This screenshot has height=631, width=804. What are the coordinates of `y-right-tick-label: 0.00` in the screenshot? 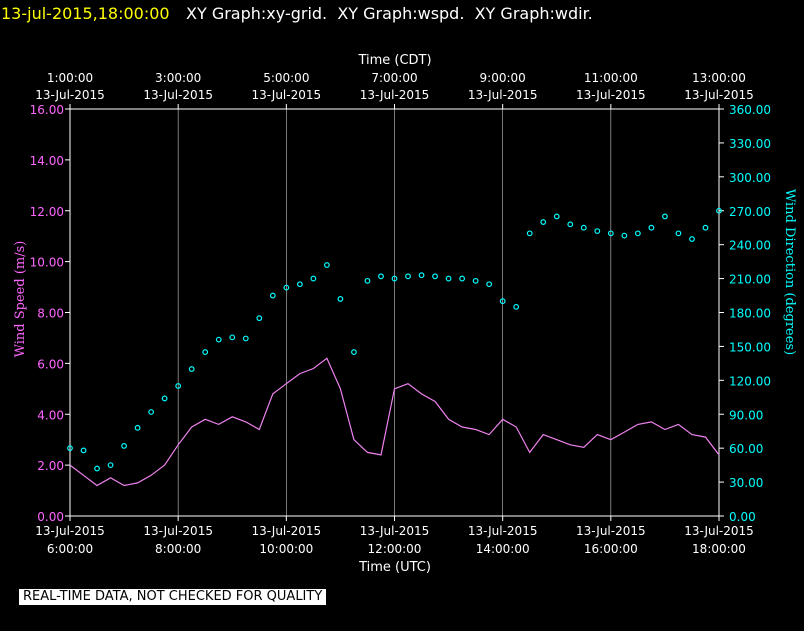 It's located at (742, 517).